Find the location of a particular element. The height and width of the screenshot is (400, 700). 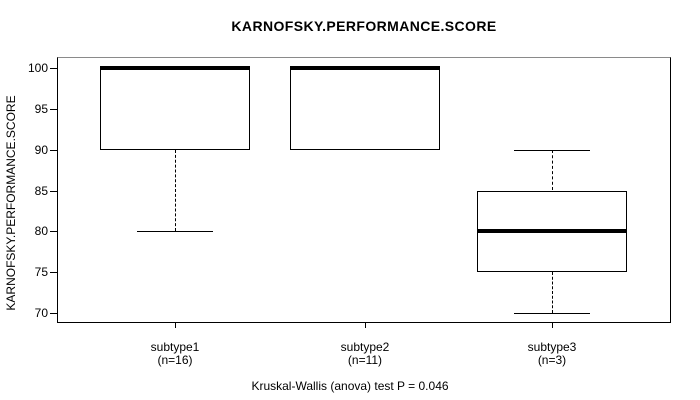

y-tick-label: 80 is located at coordinates (41, 231).